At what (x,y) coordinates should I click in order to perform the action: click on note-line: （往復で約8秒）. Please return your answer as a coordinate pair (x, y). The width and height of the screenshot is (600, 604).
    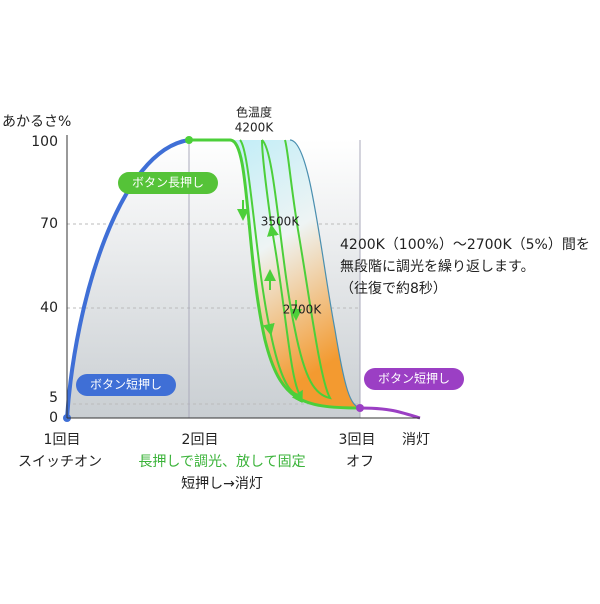
    Looking at the image, I should click on (393, 288).